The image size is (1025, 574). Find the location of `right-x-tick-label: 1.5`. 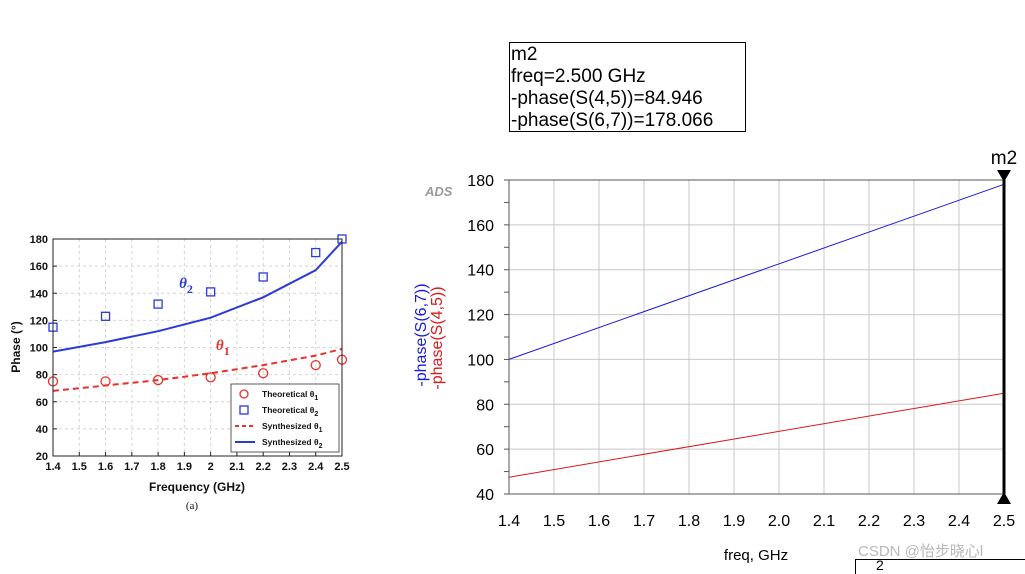

right-x-tick-label: 1.5 is located at coordinates (554, 521).